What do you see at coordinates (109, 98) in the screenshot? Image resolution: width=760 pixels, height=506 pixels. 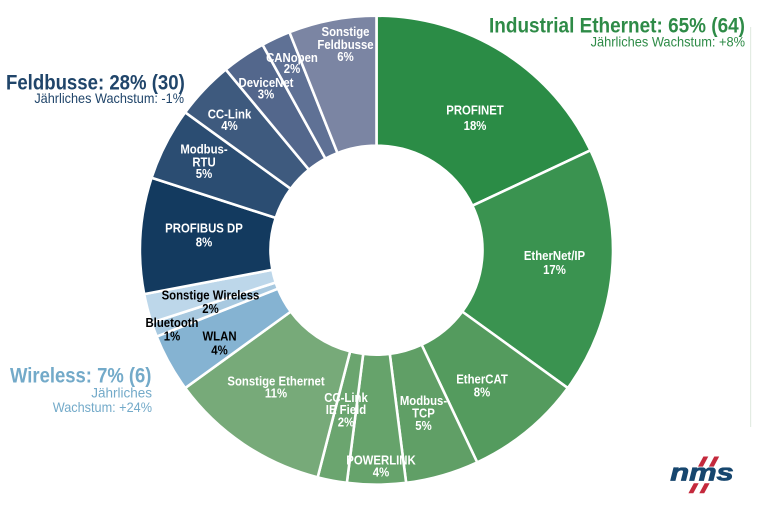 I see `svg-text: Jährliches Wachstum: -1%` at bounding box center [109, 98].